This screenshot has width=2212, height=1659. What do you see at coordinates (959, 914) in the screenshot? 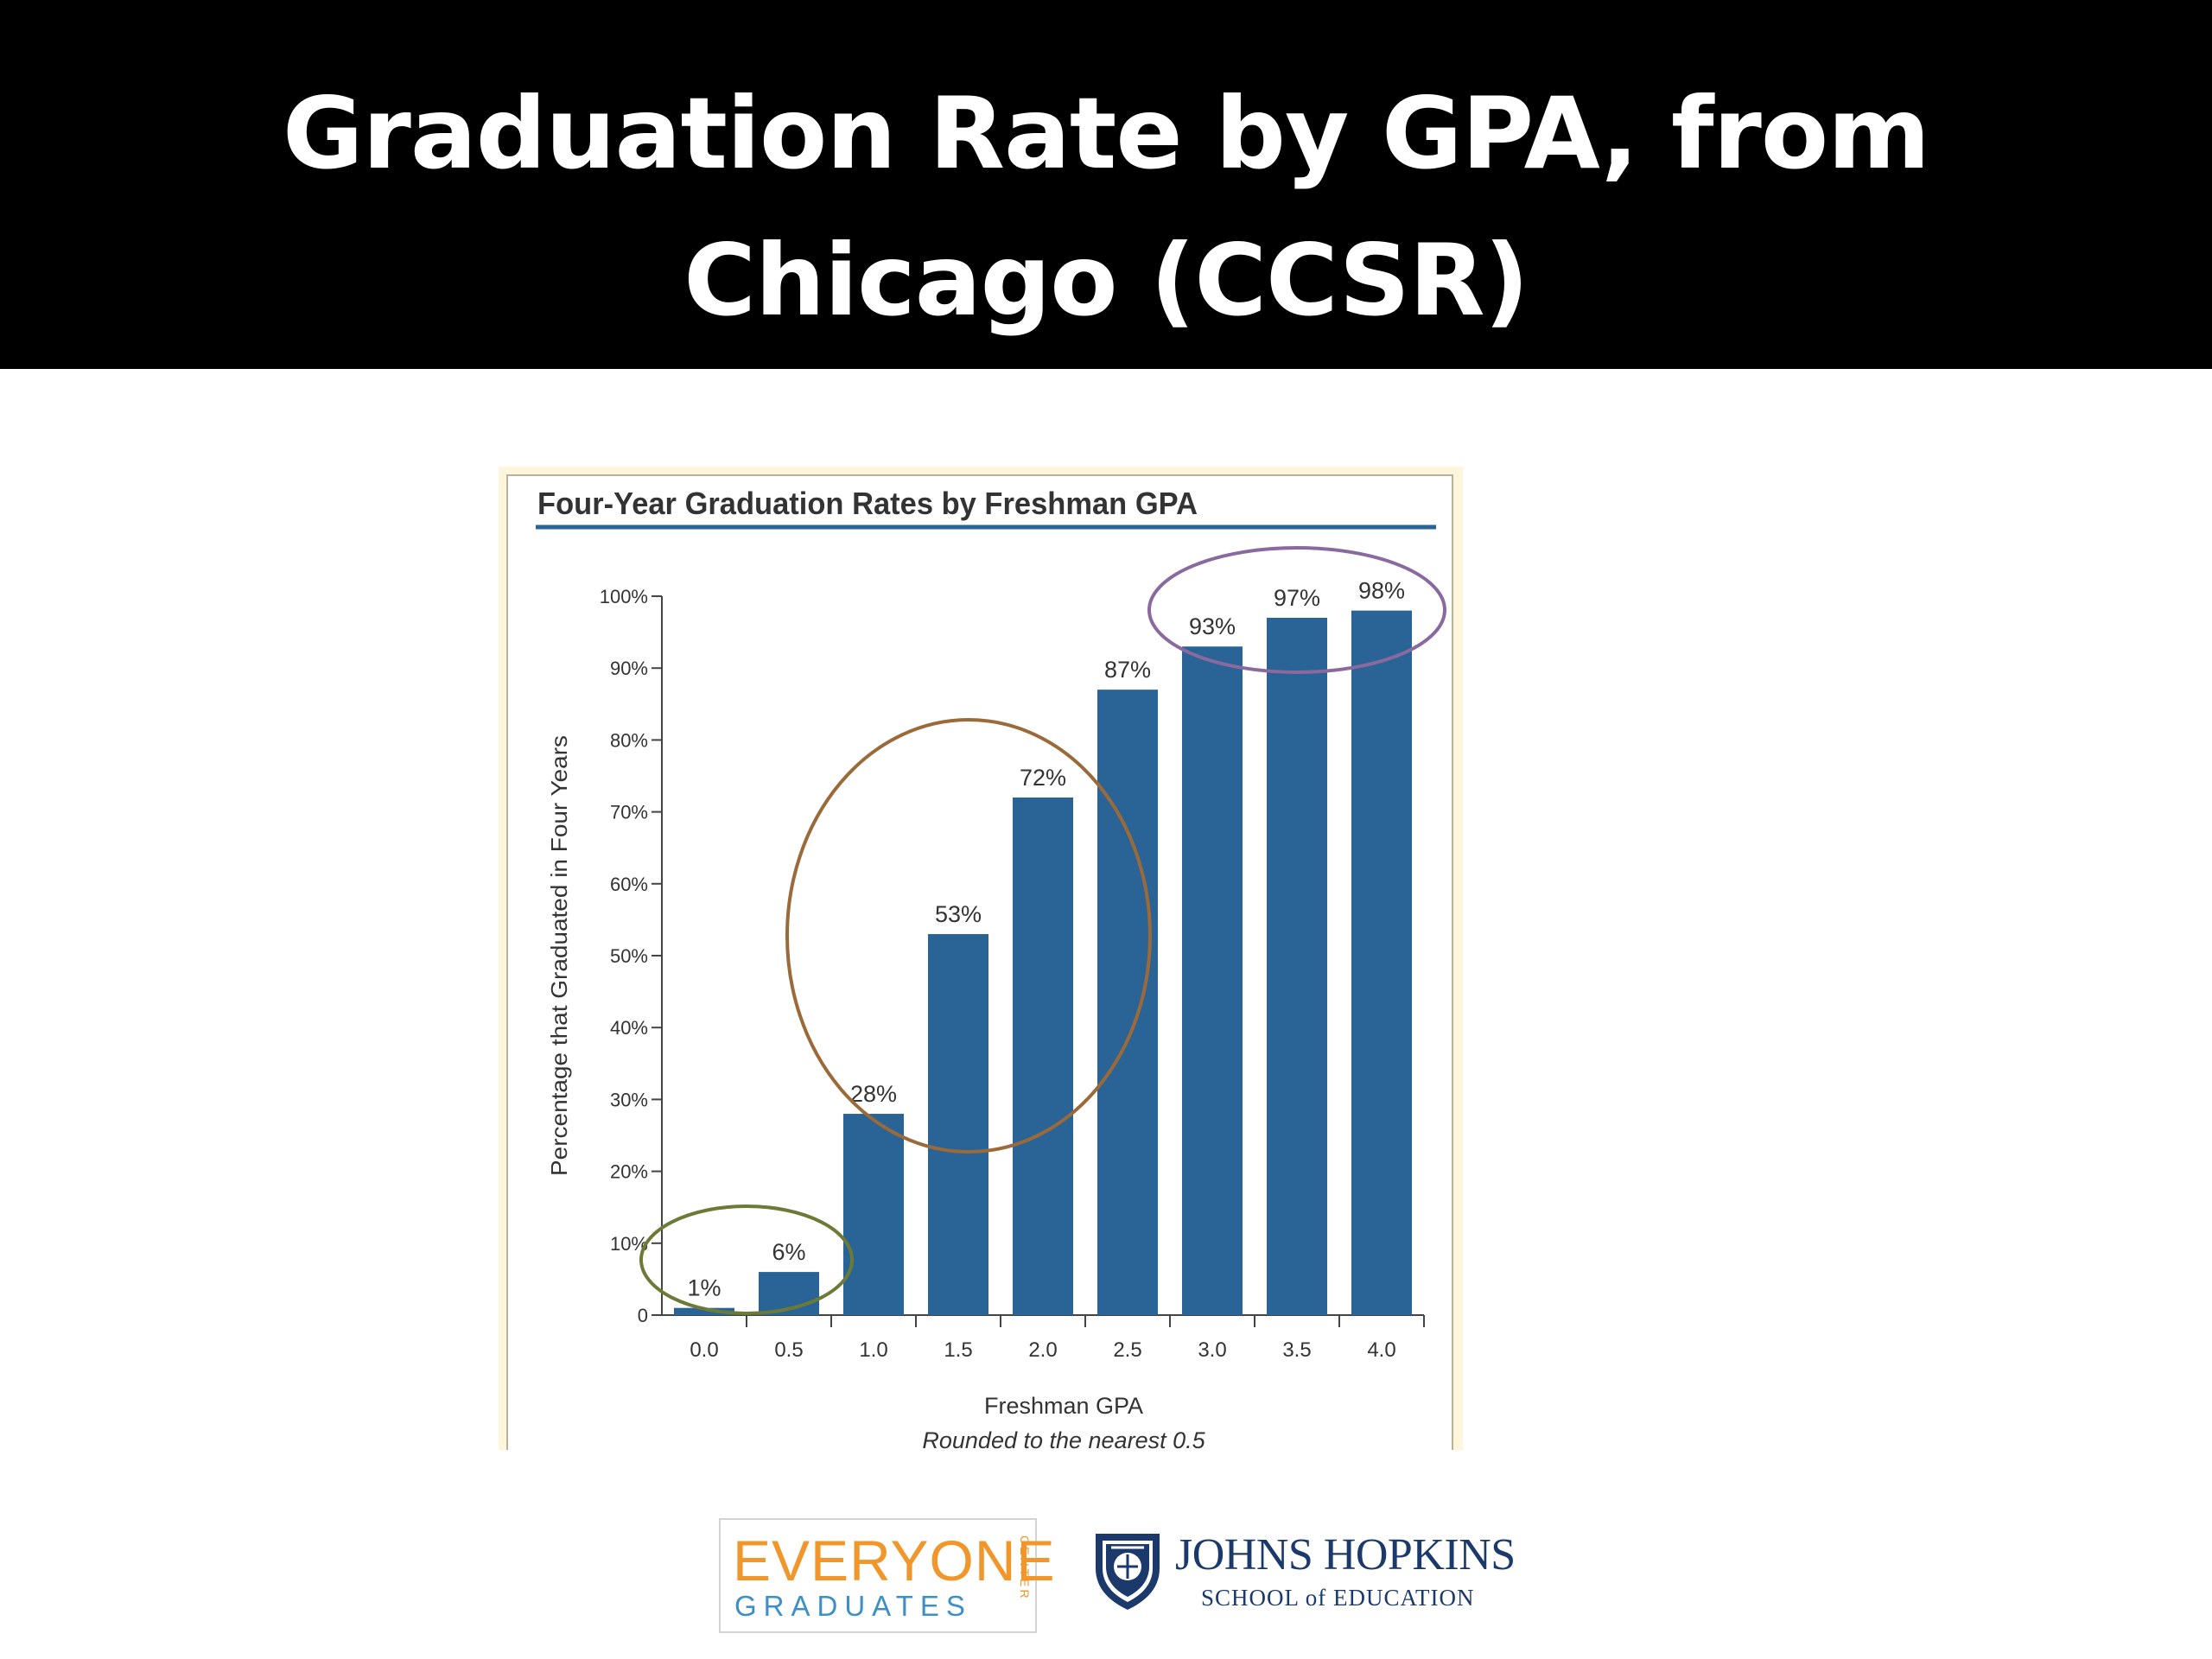
I see `data-label: 53%` at bounding box center [959, 914].